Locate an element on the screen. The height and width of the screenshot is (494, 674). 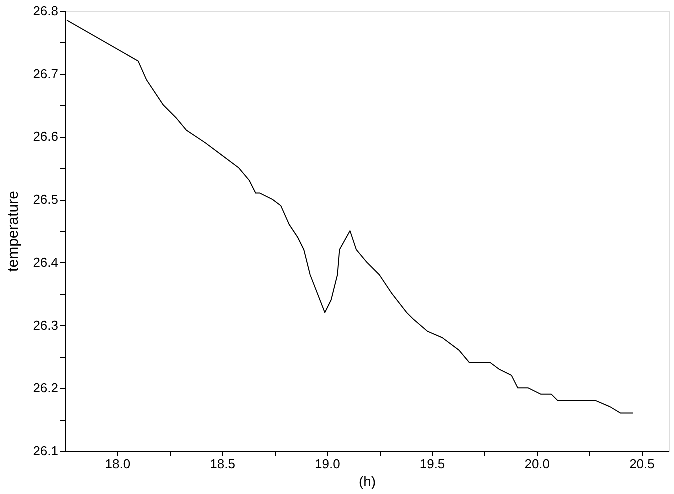
y-tick-label: 26.2 is located at coordinates (45, 388).